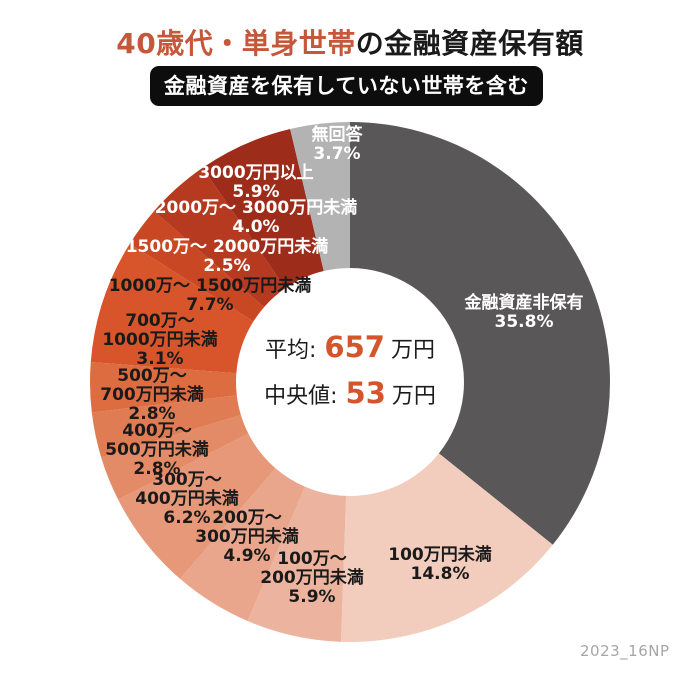 This screenshot has height=700, width=700. Describe the element at coordinates (625, 651) in the screenshot. I see `watermark-text: 2023_16NP` at that location.